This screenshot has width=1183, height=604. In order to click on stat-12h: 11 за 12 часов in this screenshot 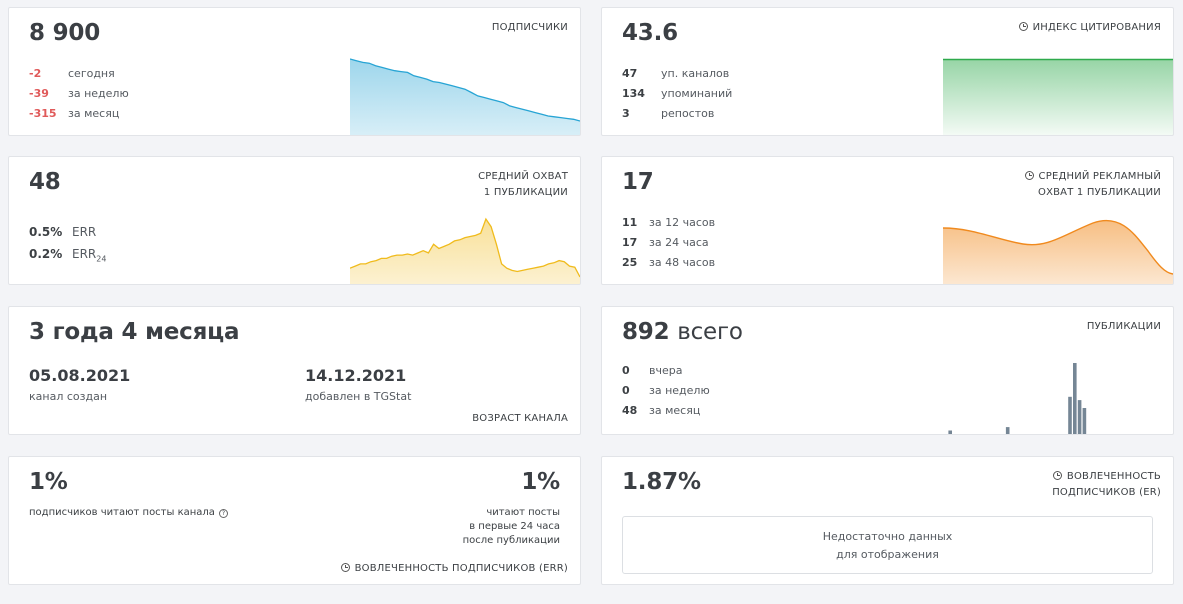, I will do `click(669, 222)`.